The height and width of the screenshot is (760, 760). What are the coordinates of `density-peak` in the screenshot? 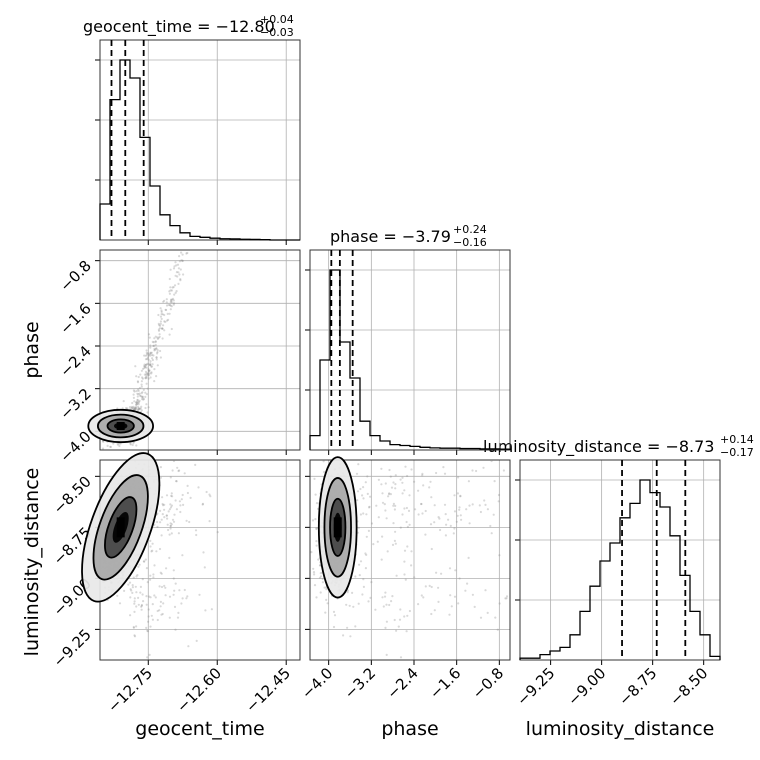 It's located at (120, 527).